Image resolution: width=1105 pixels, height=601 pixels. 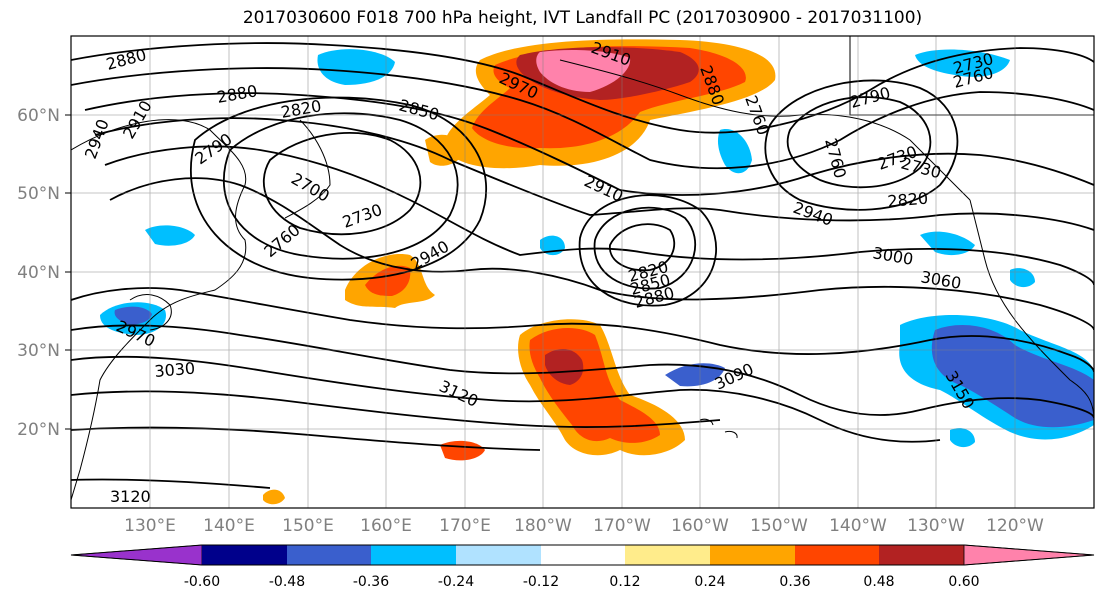 I want to click on ivt-blob-east-pacific-edge, so click(x=962, y=438).